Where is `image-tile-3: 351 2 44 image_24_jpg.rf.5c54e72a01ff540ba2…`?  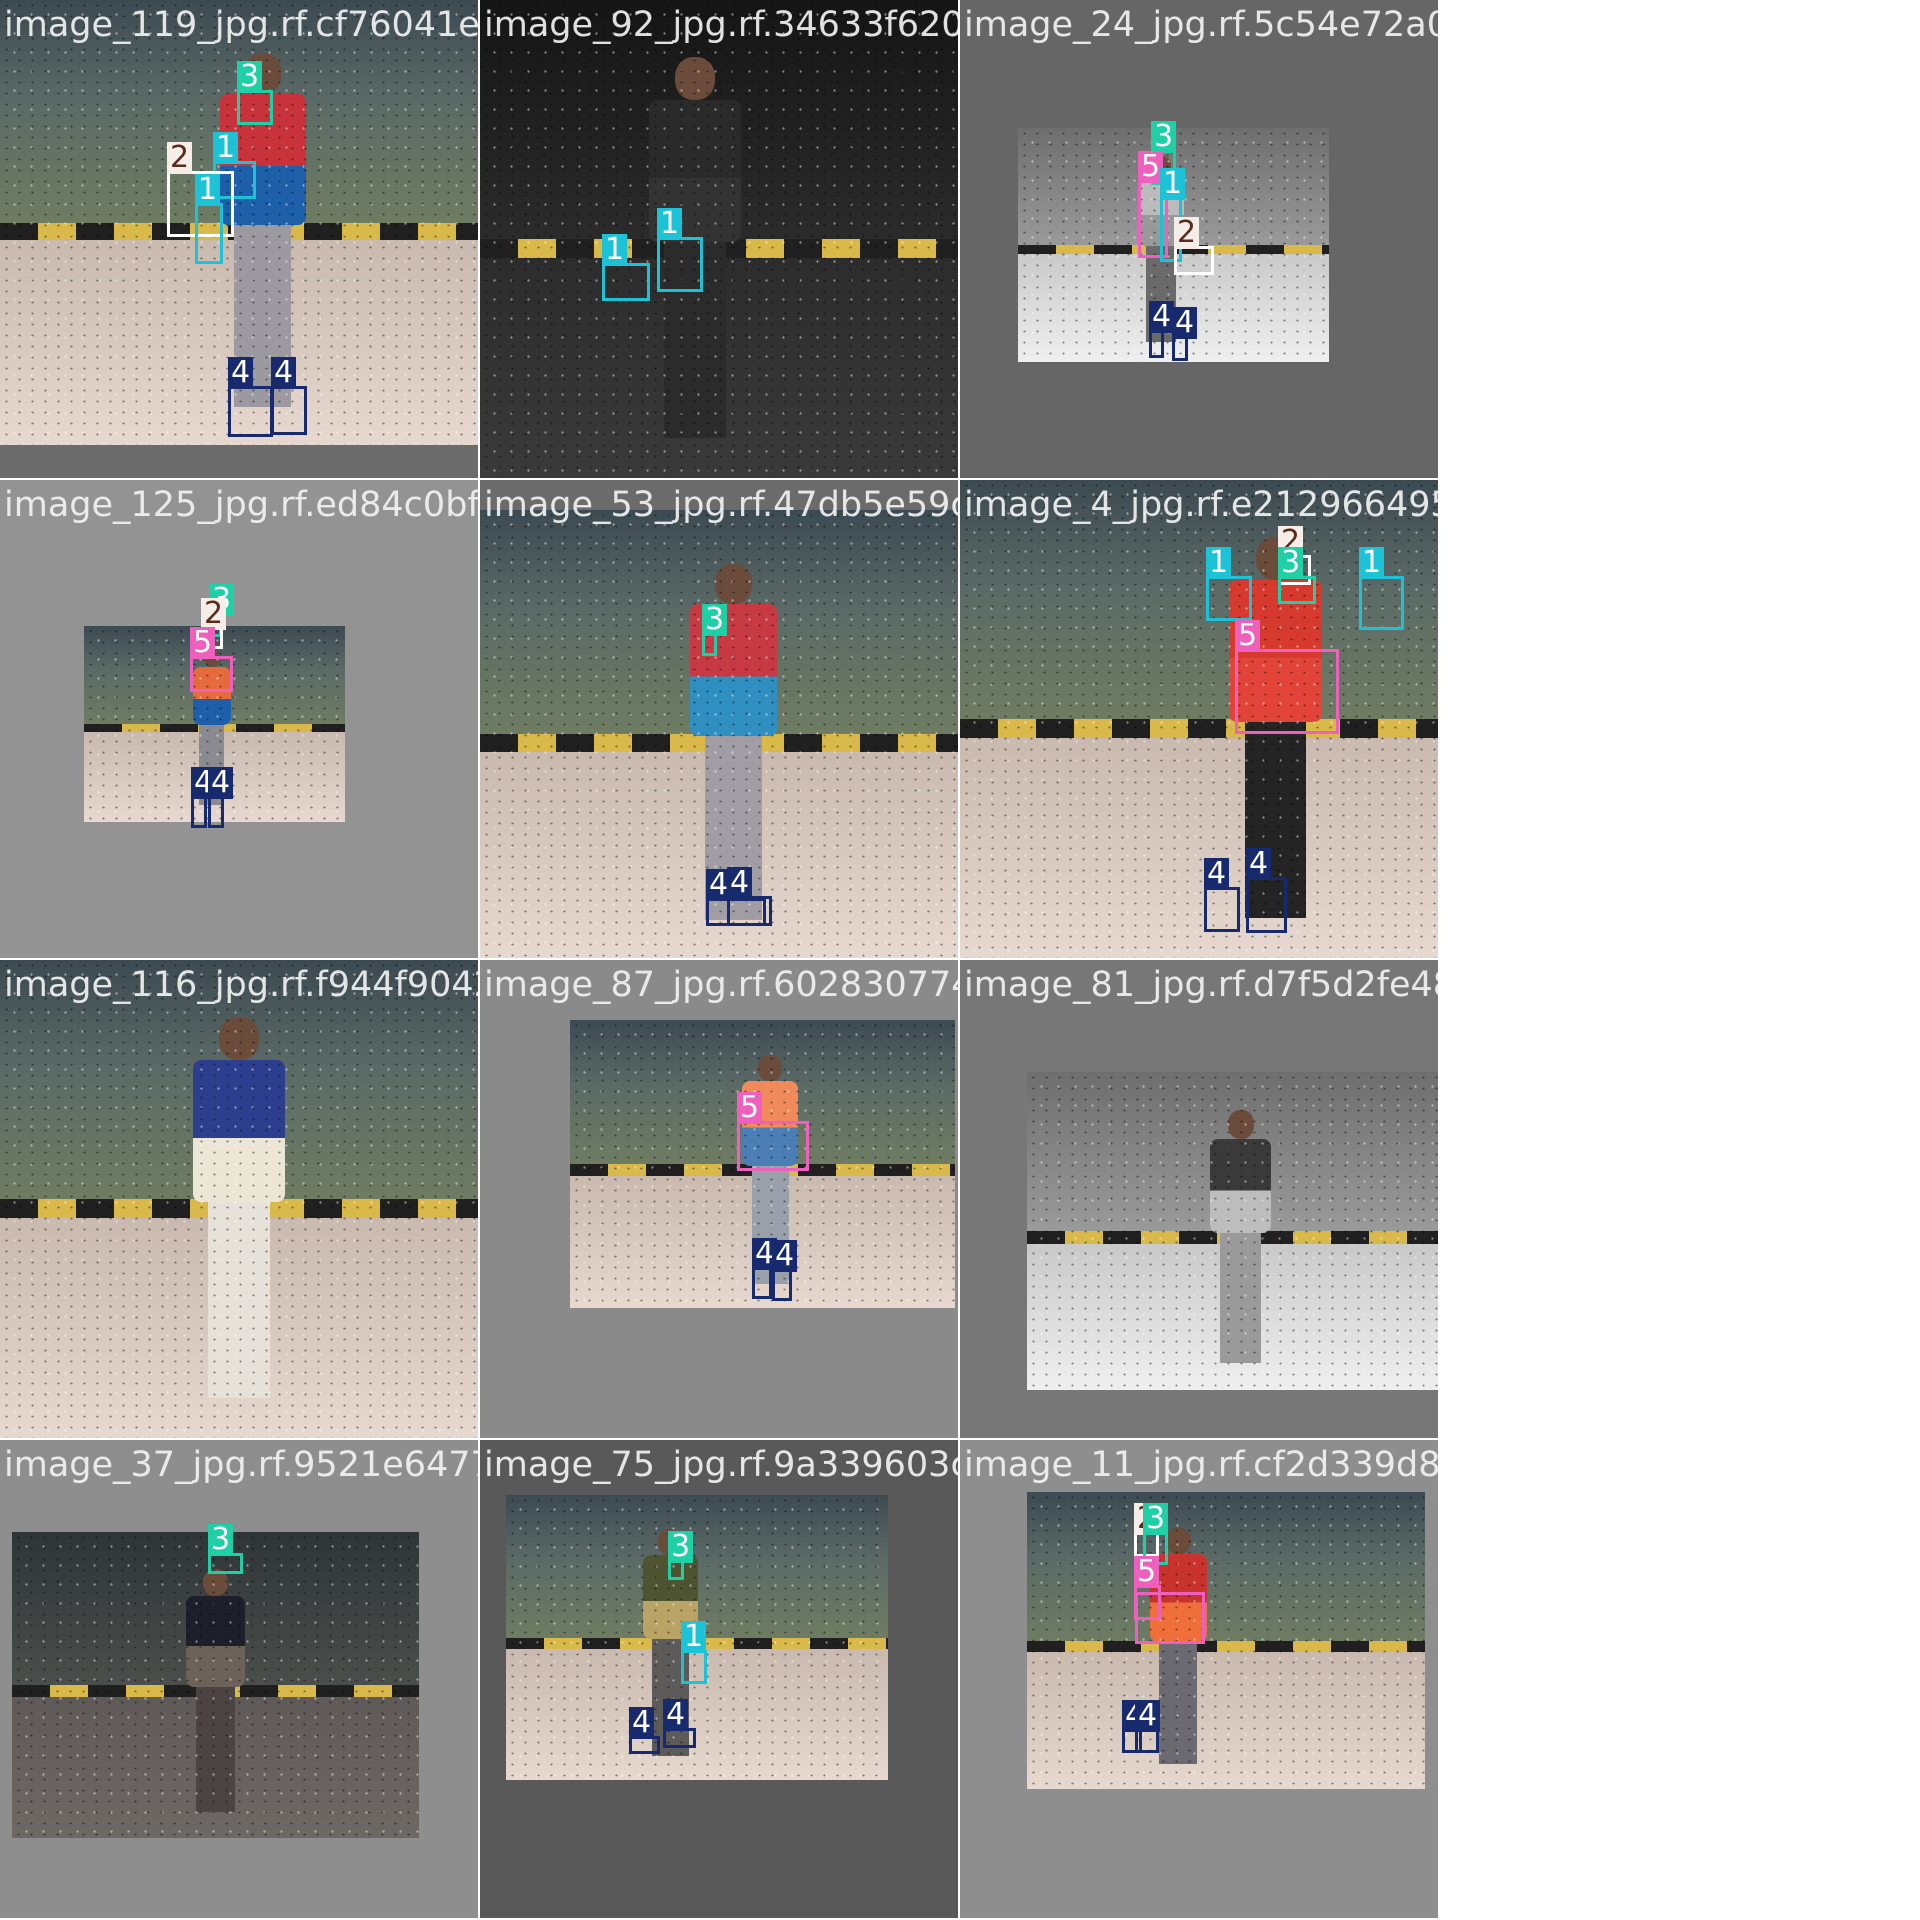
image-tile-3: 351 2 44 image_24_jpg.rf.5c54e72a01ff540ba2… is located at coordinates (1199, 239).